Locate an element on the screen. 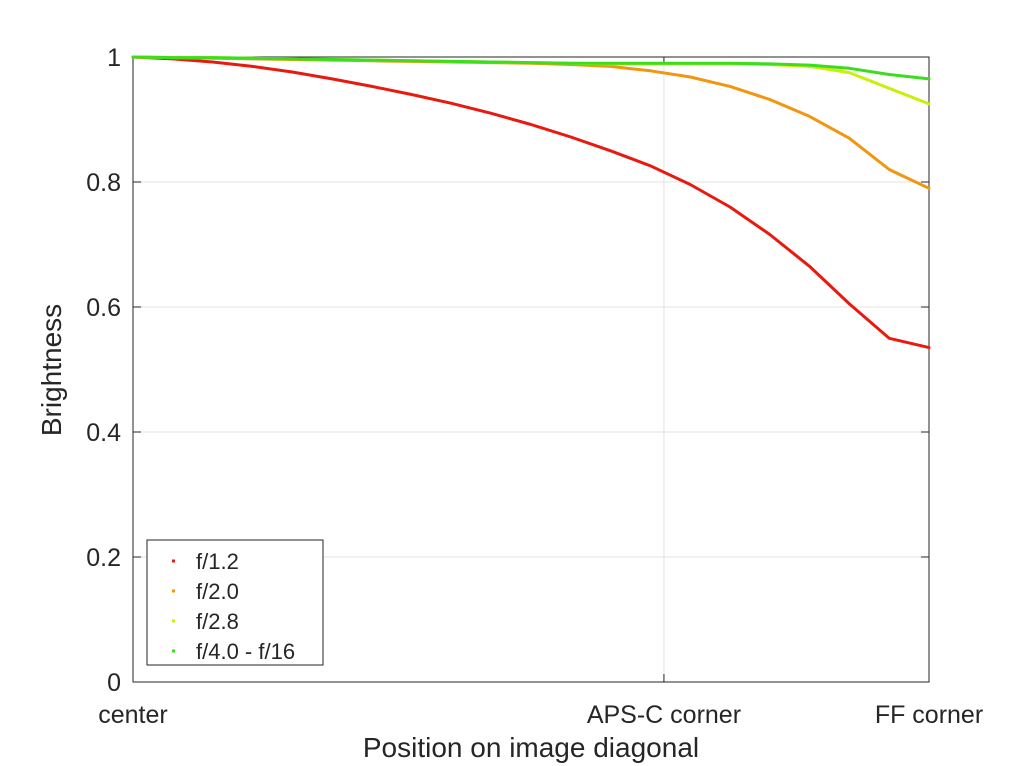 This screenshot has height=766, width=1026. legend-label: f/2.0 is located at coordinates (217, 591).